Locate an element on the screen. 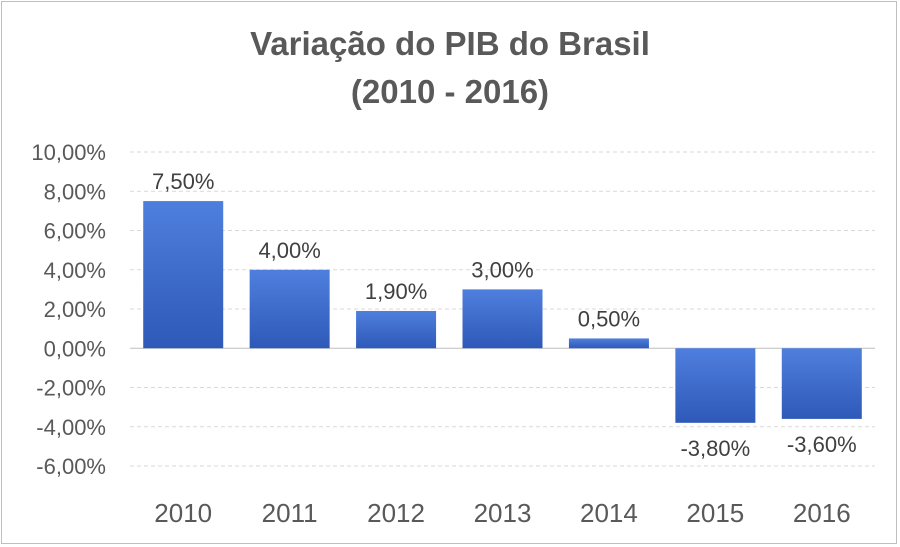  bar-2014 is located at coordinates (608, 343).